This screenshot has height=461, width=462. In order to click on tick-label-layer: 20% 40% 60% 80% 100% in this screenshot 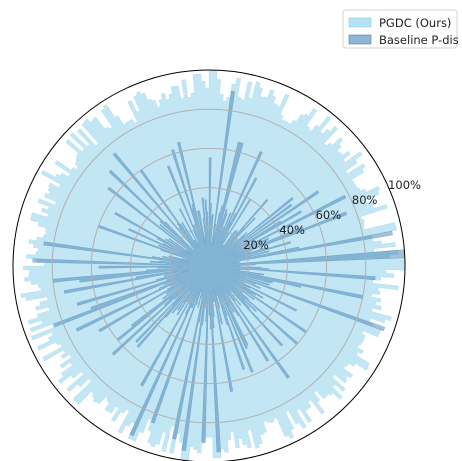, I will do `click(332, 215)`.